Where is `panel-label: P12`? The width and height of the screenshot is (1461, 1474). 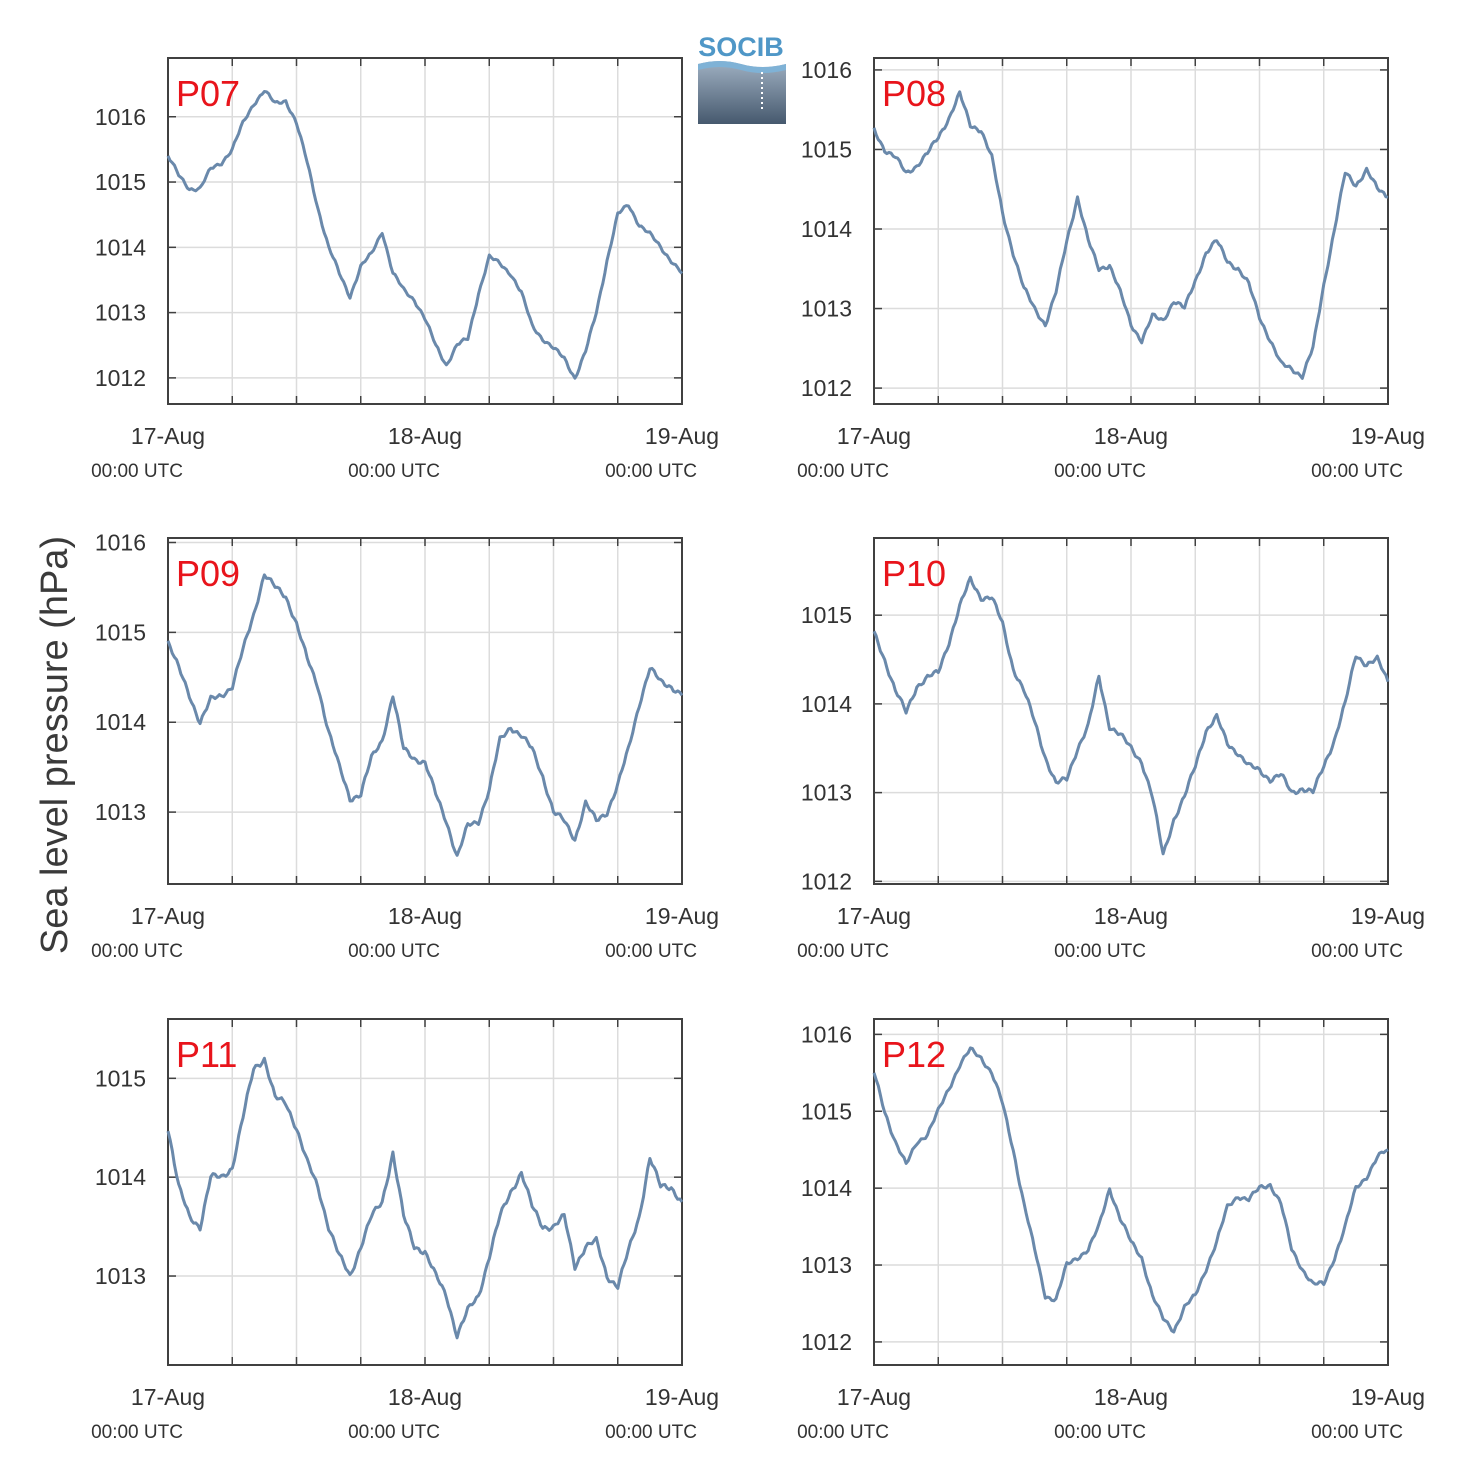 panel-label: P12 is located at coordinates (914, 1054).